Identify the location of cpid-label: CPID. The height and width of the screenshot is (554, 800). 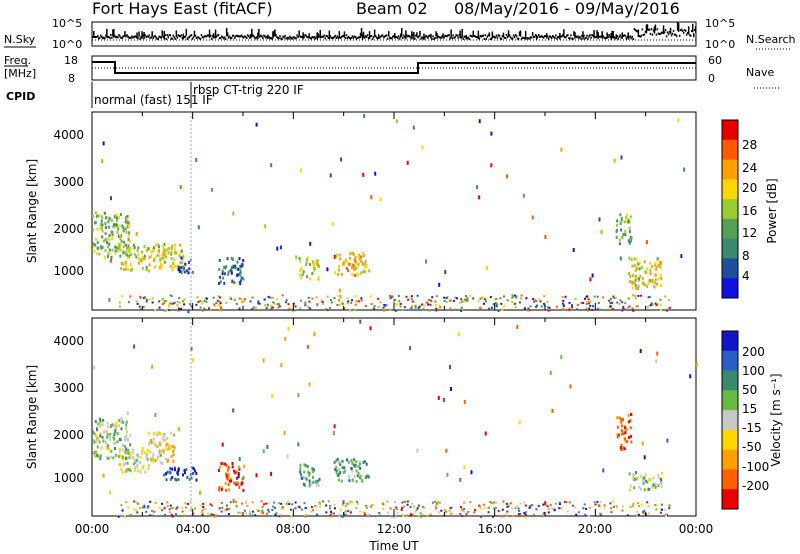
(20, 96).